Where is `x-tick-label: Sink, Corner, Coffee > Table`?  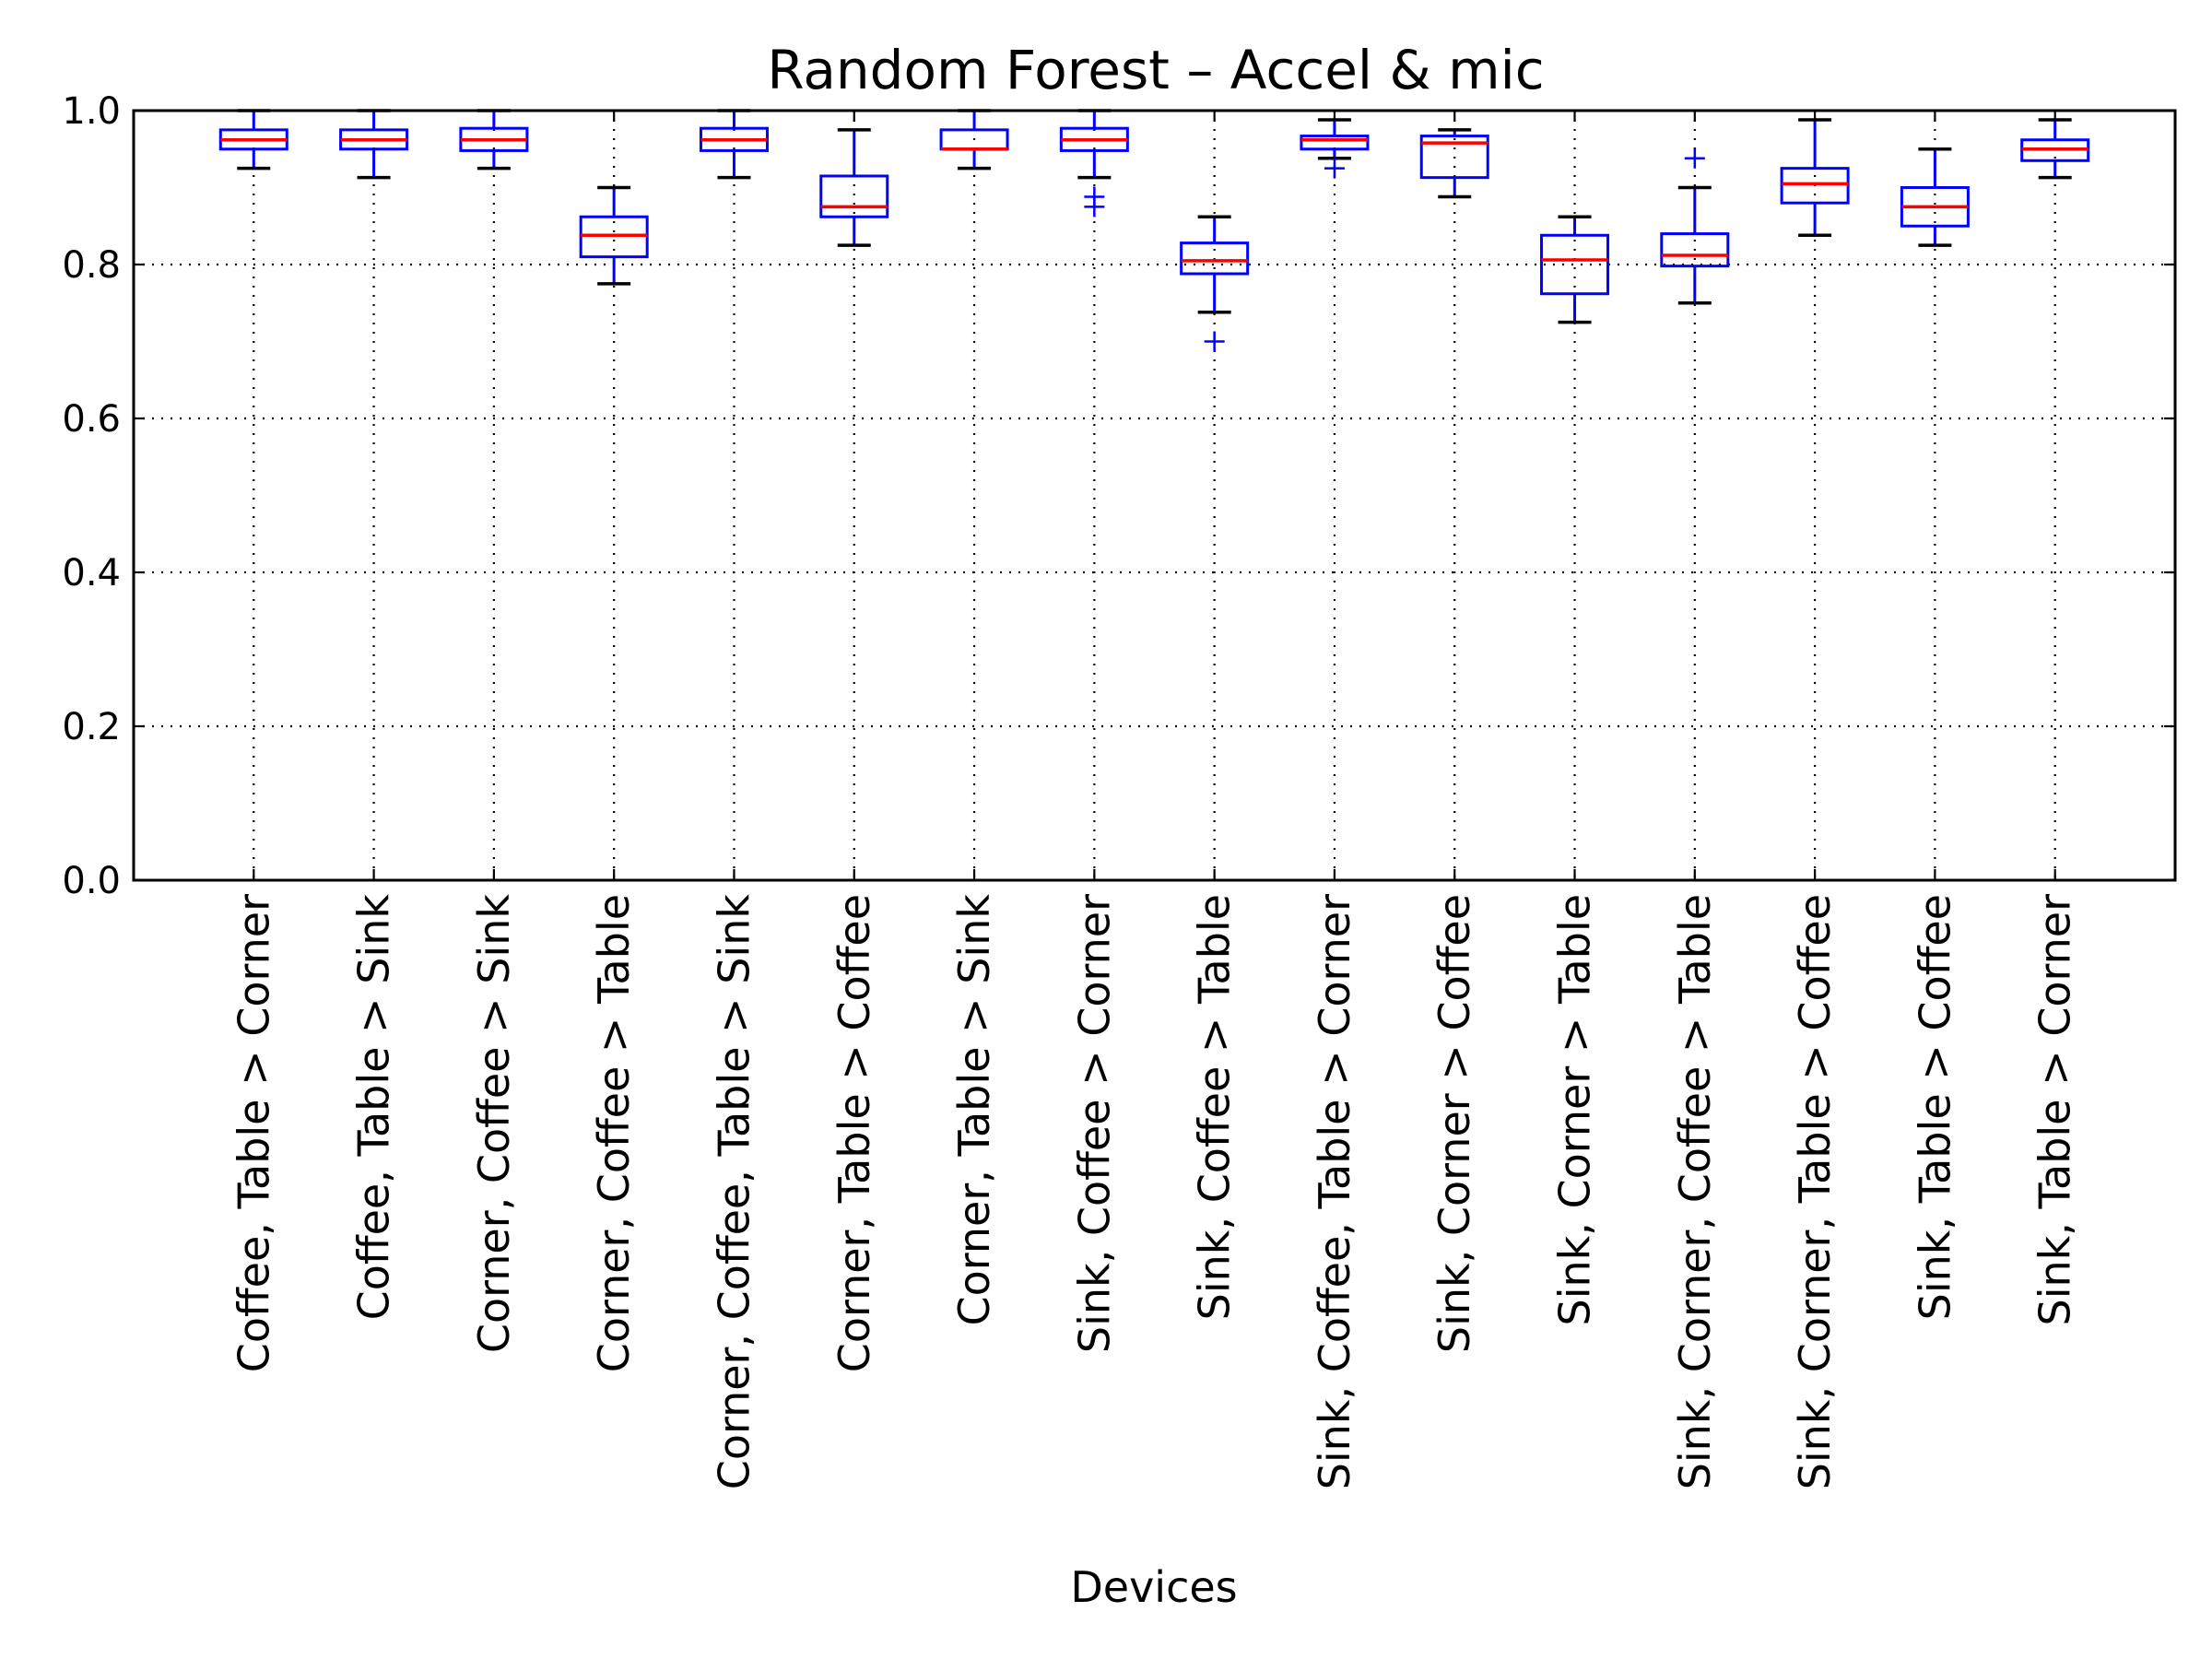
x-tick-label: Sink, Corner, Coffee > Table is located at coordinates (1695, 1191).